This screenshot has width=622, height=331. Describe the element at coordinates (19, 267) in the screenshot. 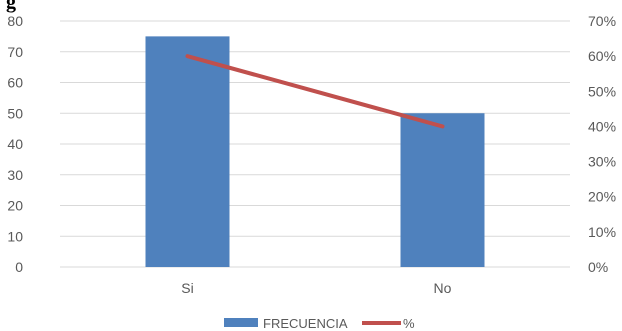

I see `left-tick-label: 0` at that location.